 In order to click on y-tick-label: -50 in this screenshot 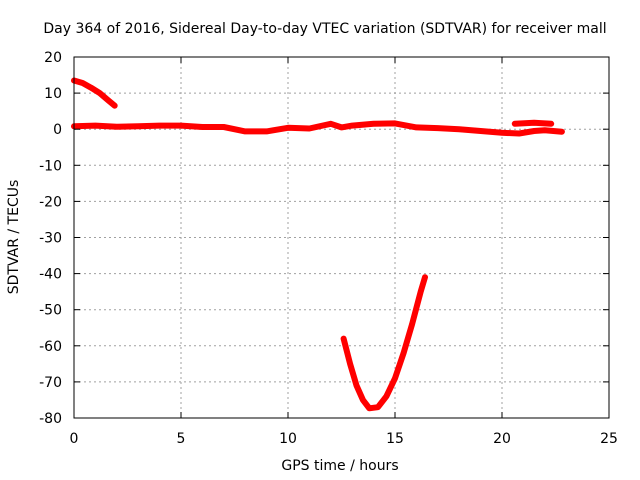, I will do `click(50, 311)`.